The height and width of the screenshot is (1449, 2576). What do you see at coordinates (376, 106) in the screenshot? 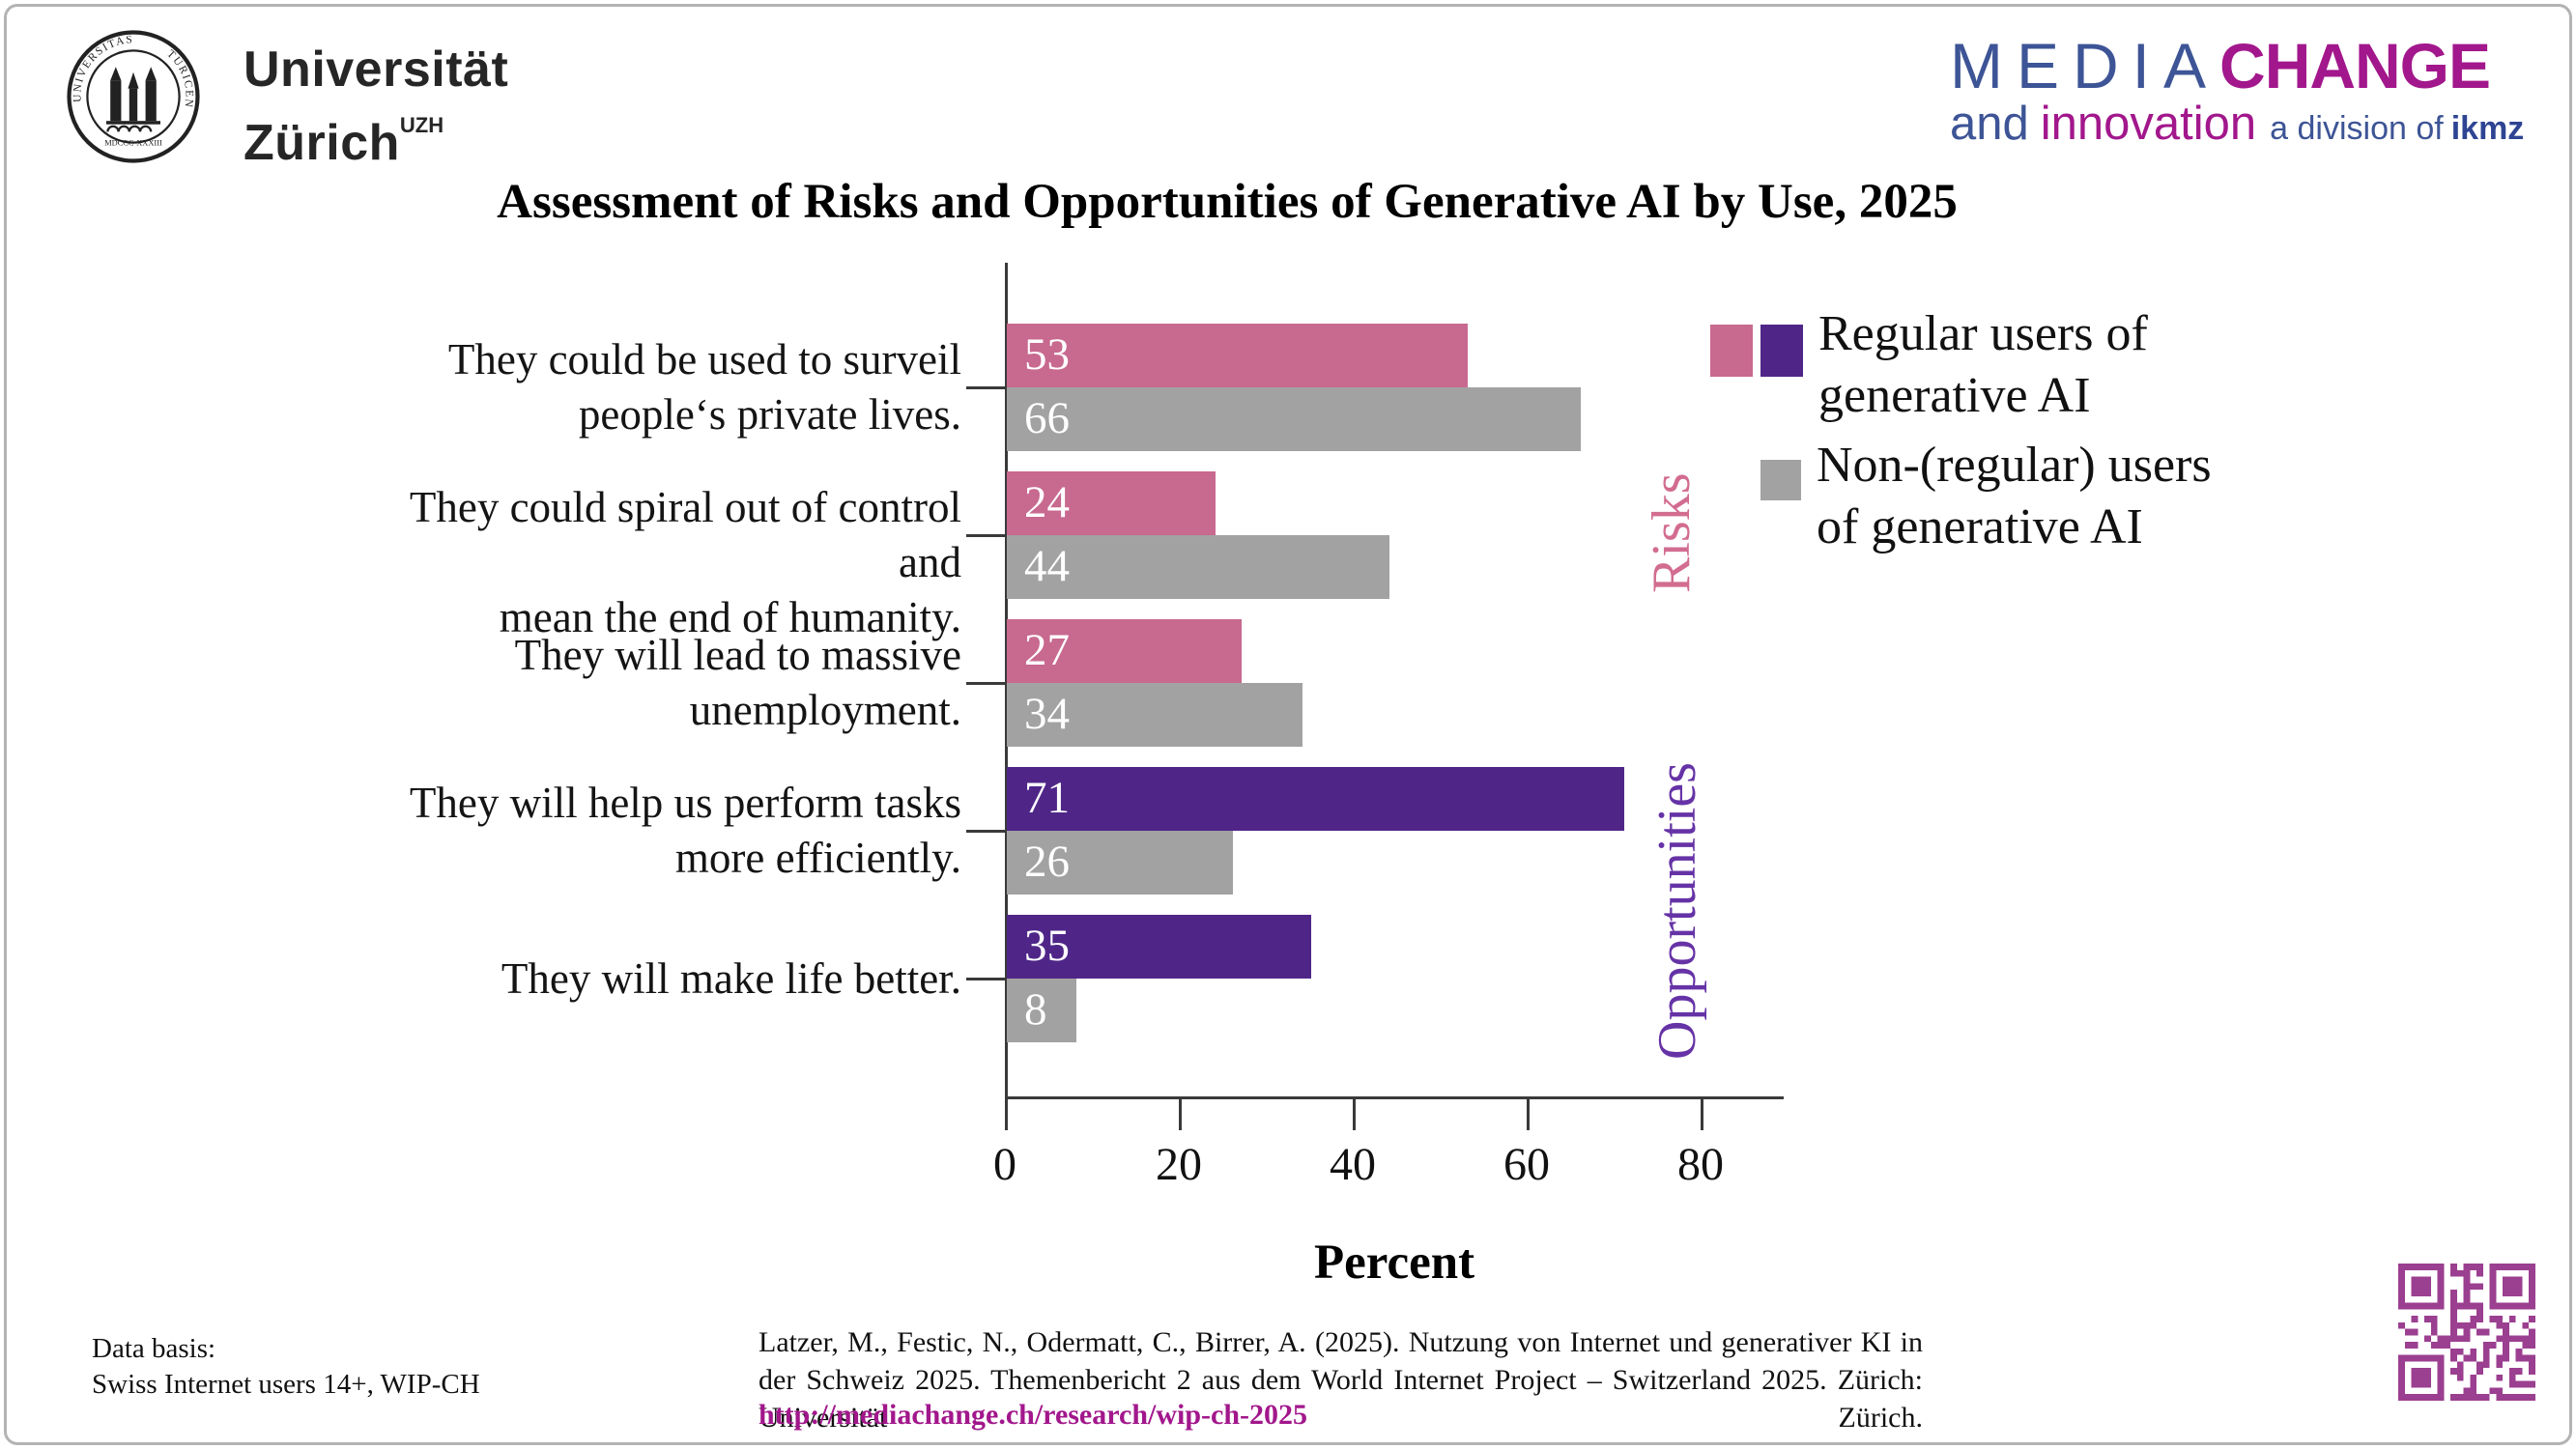
I see `uzh-wordmark: Universität ZürichUZH` at bounding box center [376, 106].